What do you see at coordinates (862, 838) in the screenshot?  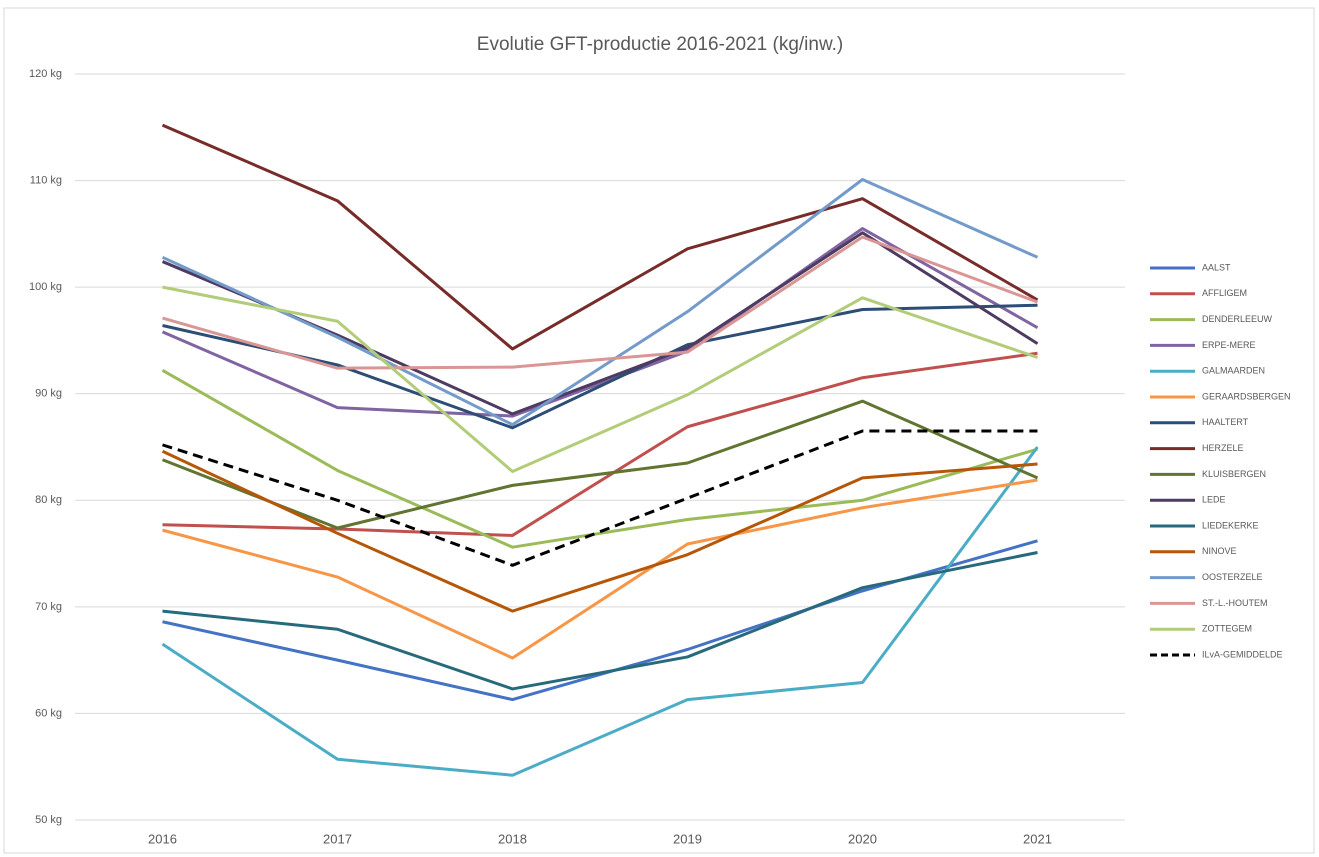 I see `x-tick-label: 2020` at bounding box center [862, 838].